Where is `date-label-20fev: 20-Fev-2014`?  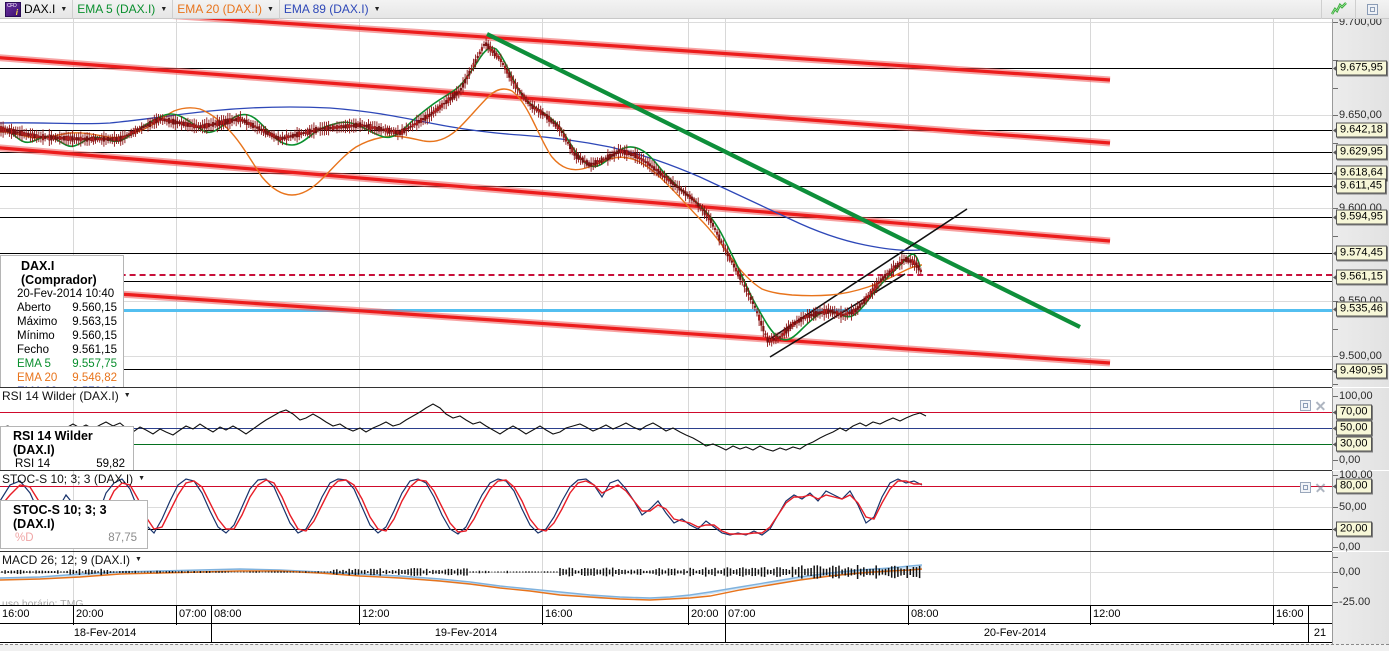
date-label-20fev: 20-Fev-2014 is located at coordinates (1015, 633).